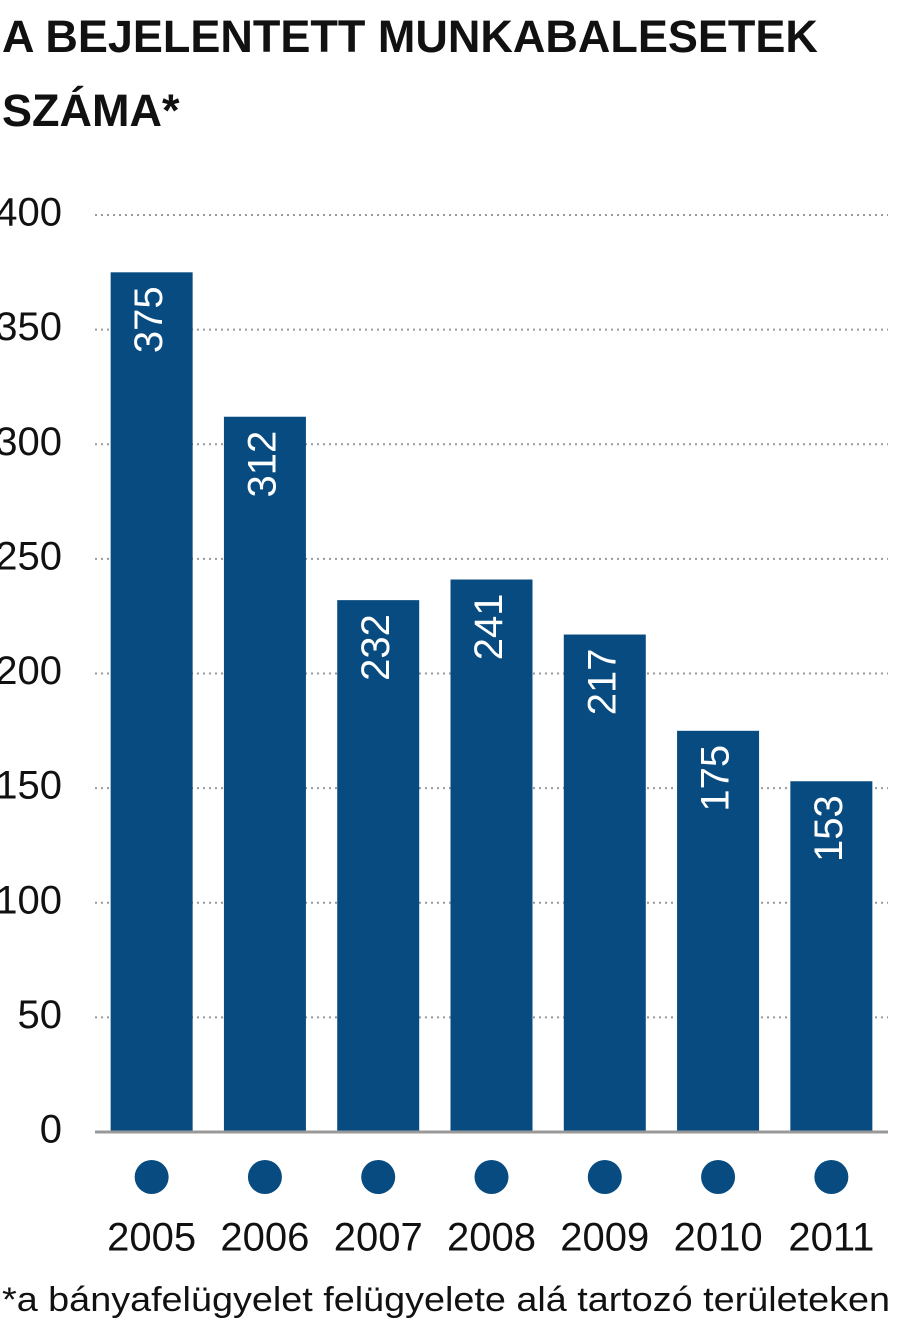 The width and height of the screenshot is (900, 1335). I want to click on chart-title: A BEJELENTETT MUNKABALESETEK SZÁMA*, so click(410, 73).